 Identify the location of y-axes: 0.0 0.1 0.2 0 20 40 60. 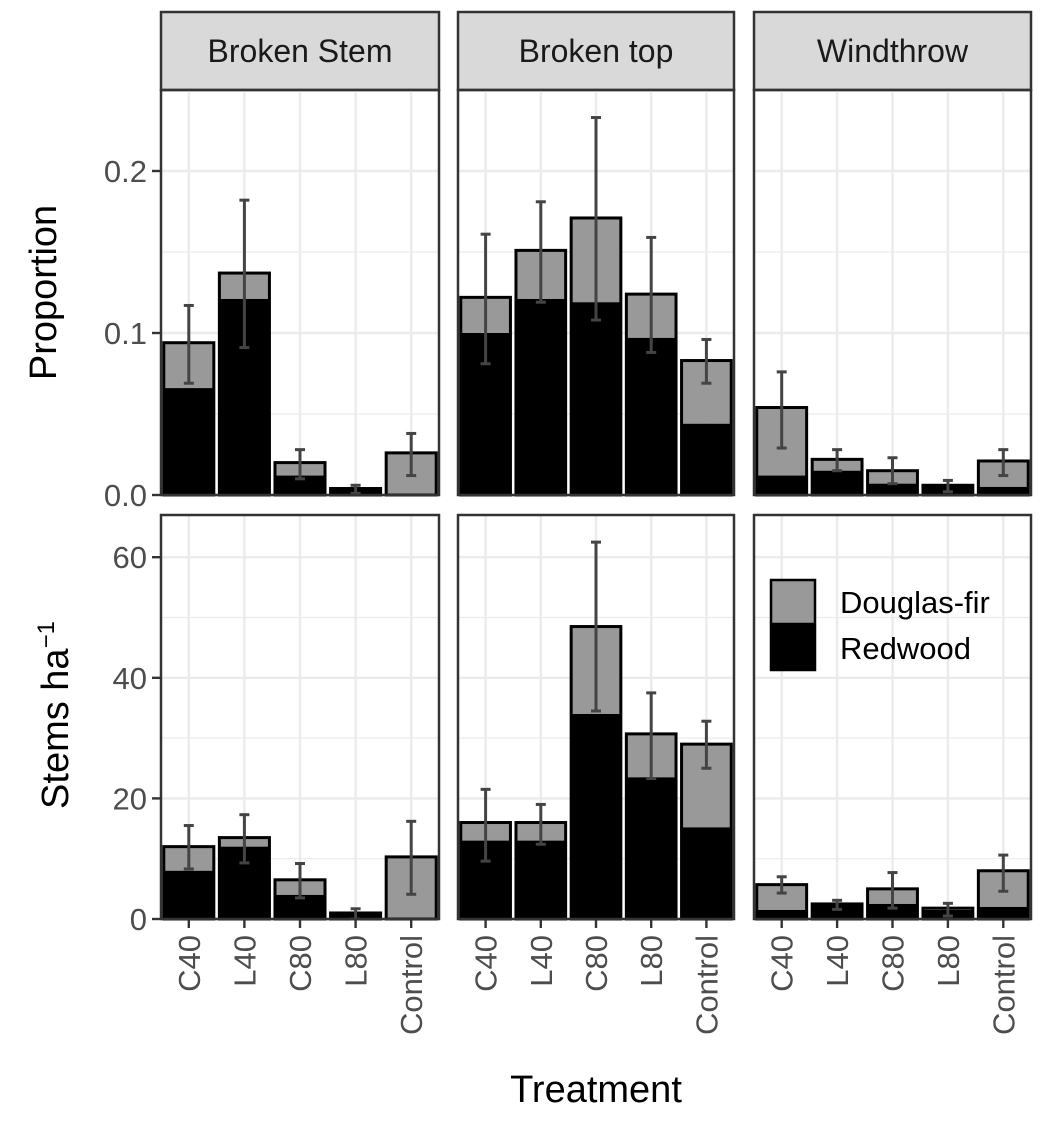
(132, 545).